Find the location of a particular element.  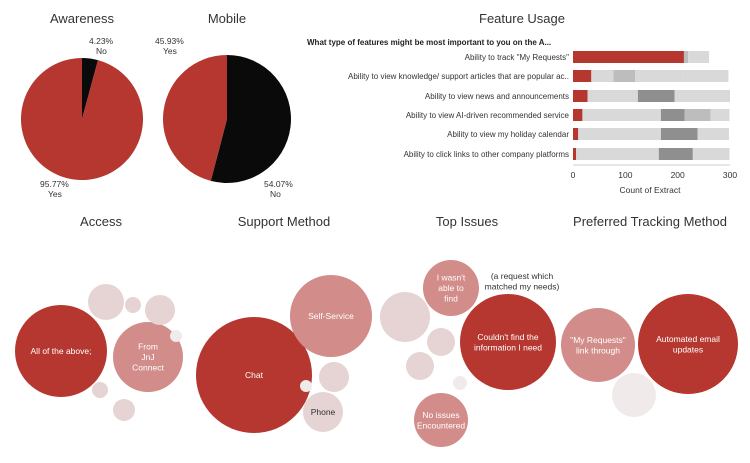

bubble-label: No issues Encountered is located at coordinates (441, 420).